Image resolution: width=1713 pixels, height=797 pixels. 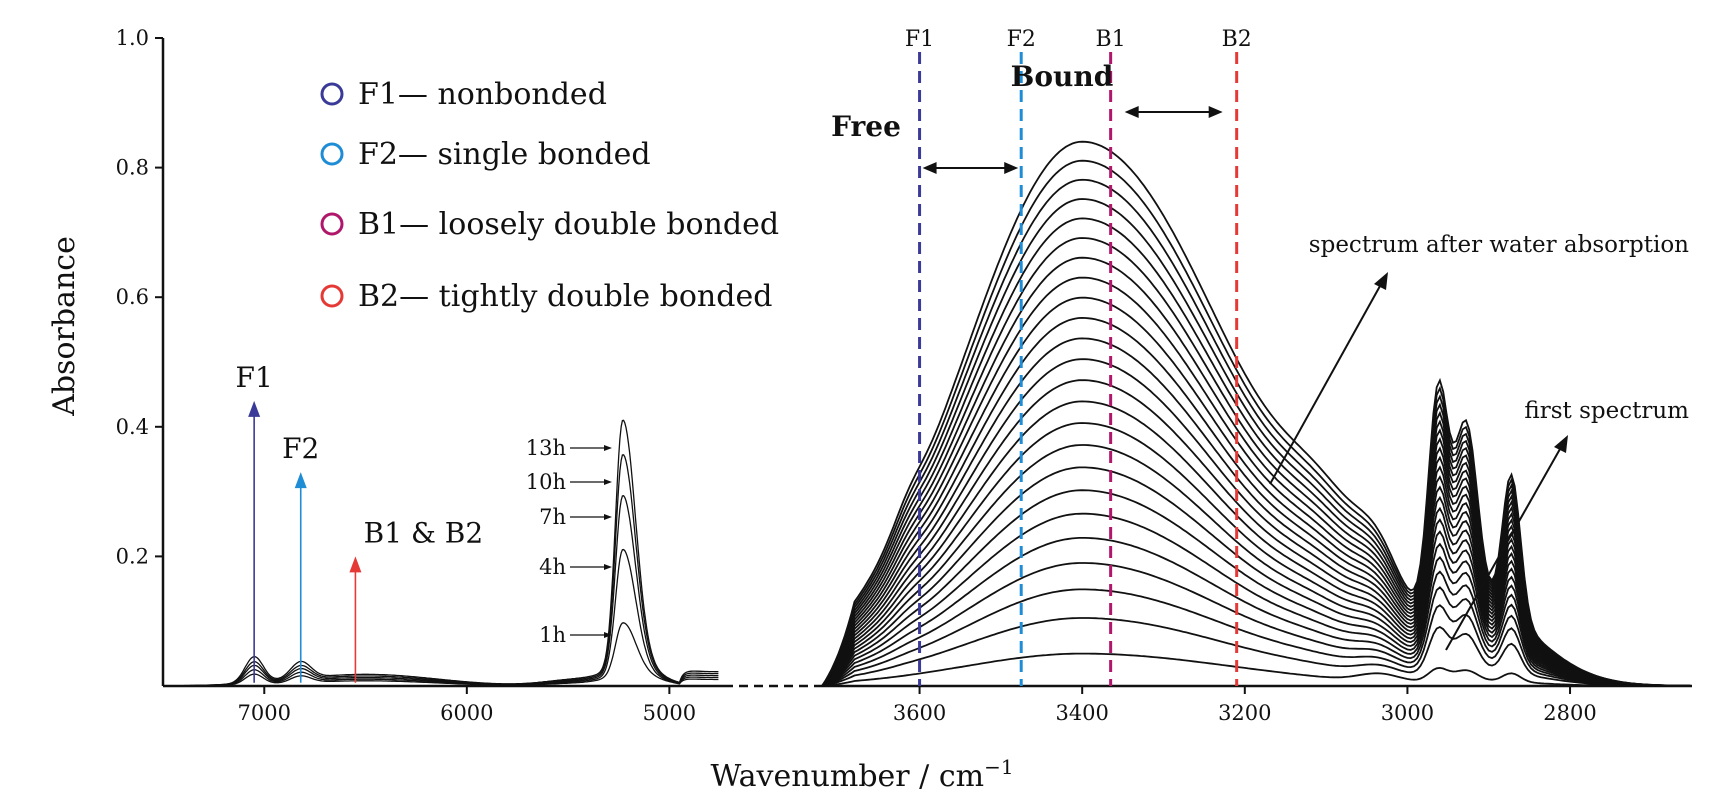 What do you see at coordinates (1569, 713) in the screenshot?
I see `x-tick-label: 2800` at bounding box center [1569, 713].